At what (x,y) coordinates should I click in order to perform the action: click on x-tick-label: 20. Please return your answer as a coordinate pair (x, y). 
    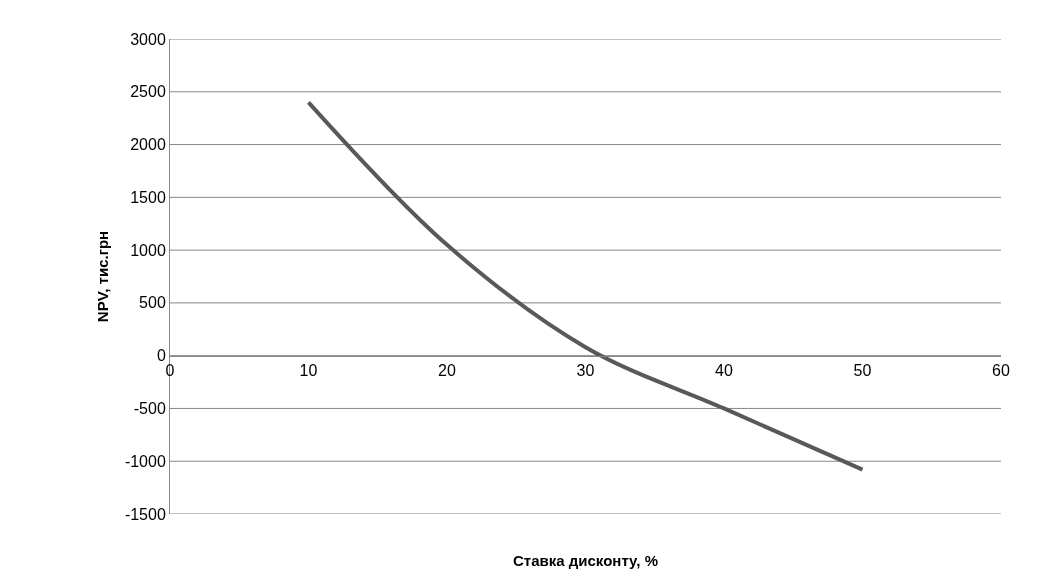
    Looking at the image, I should click on (447, 370).